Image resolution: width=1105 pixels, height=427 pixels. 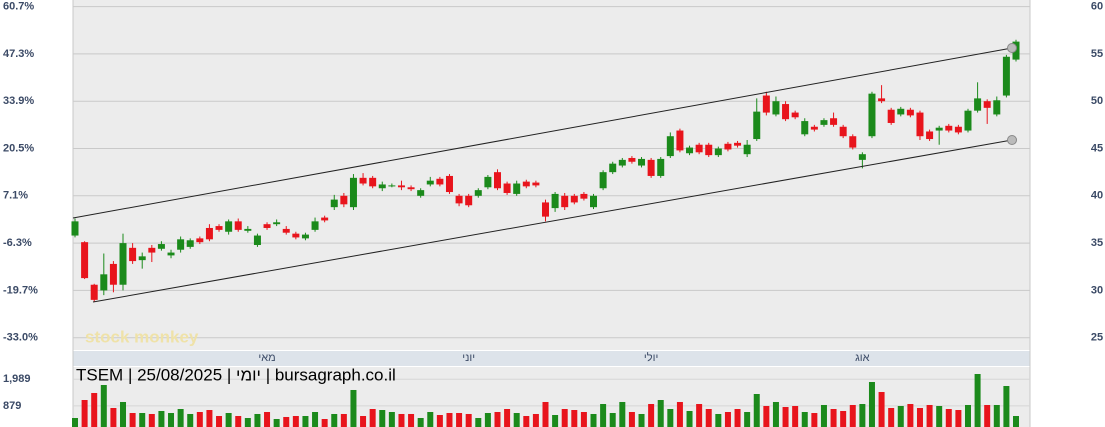 I want to click on x-tick-label: יולי, so click(x=651, y=357).